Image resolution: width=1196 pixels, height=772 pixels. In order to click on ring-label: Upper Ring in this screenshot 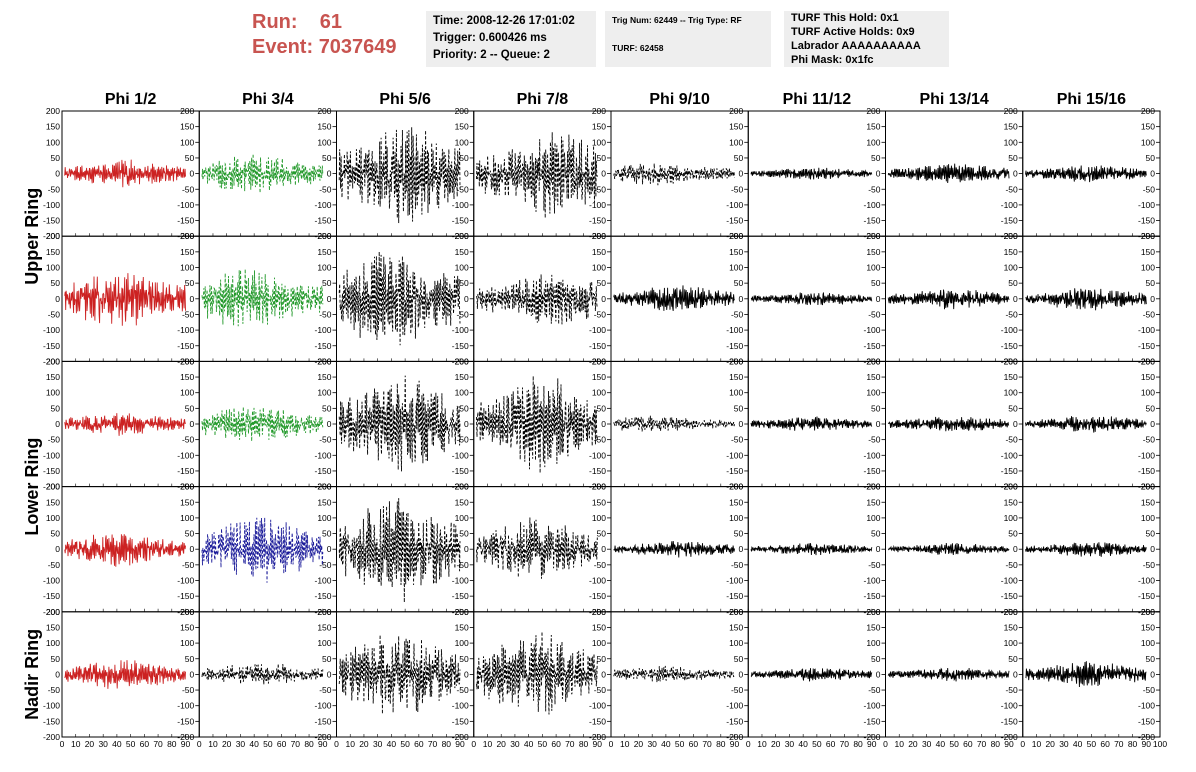, I will do `click(32, 236)`.